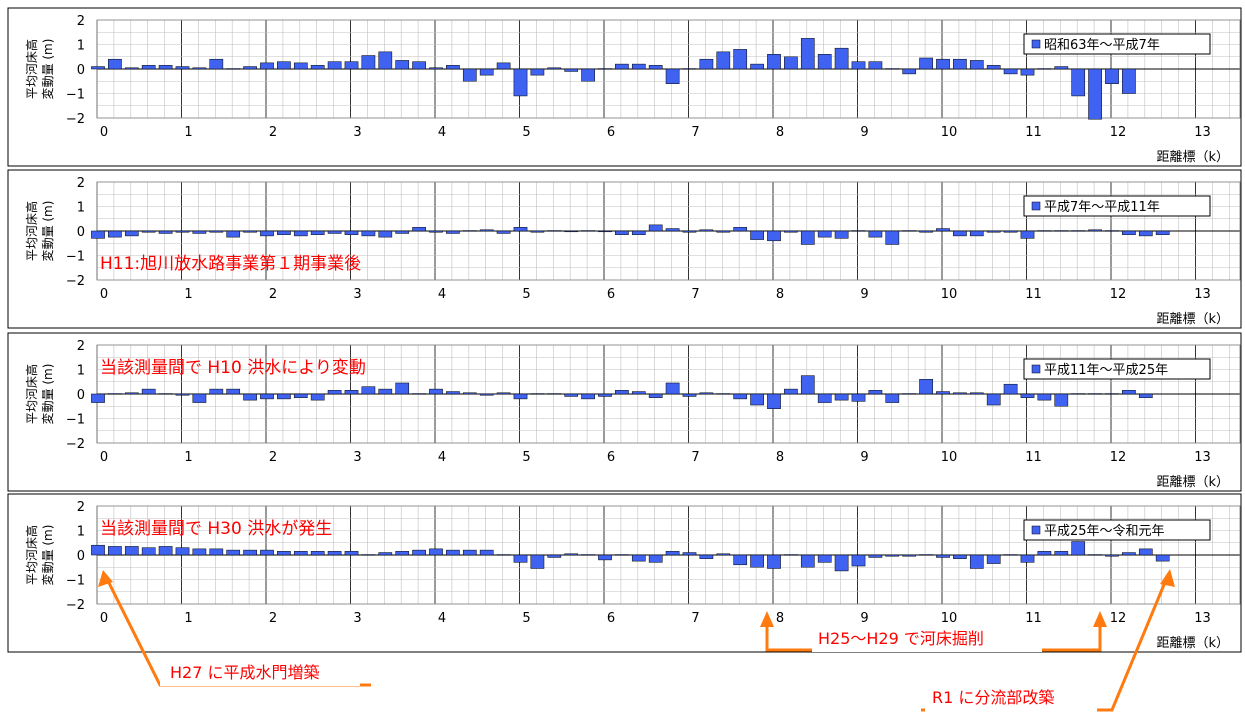  I want to click on panel-note: H11:旭川放水路事業第１期事業後, so click(230, 264).